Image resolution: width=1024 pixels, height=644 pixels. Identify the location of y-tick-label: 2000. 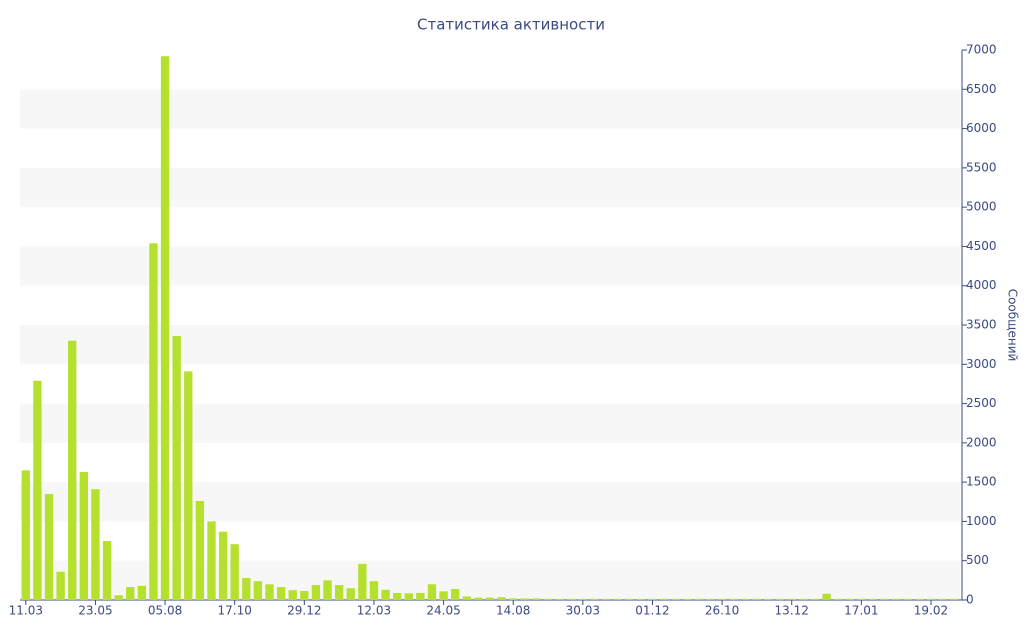
(981, 442).